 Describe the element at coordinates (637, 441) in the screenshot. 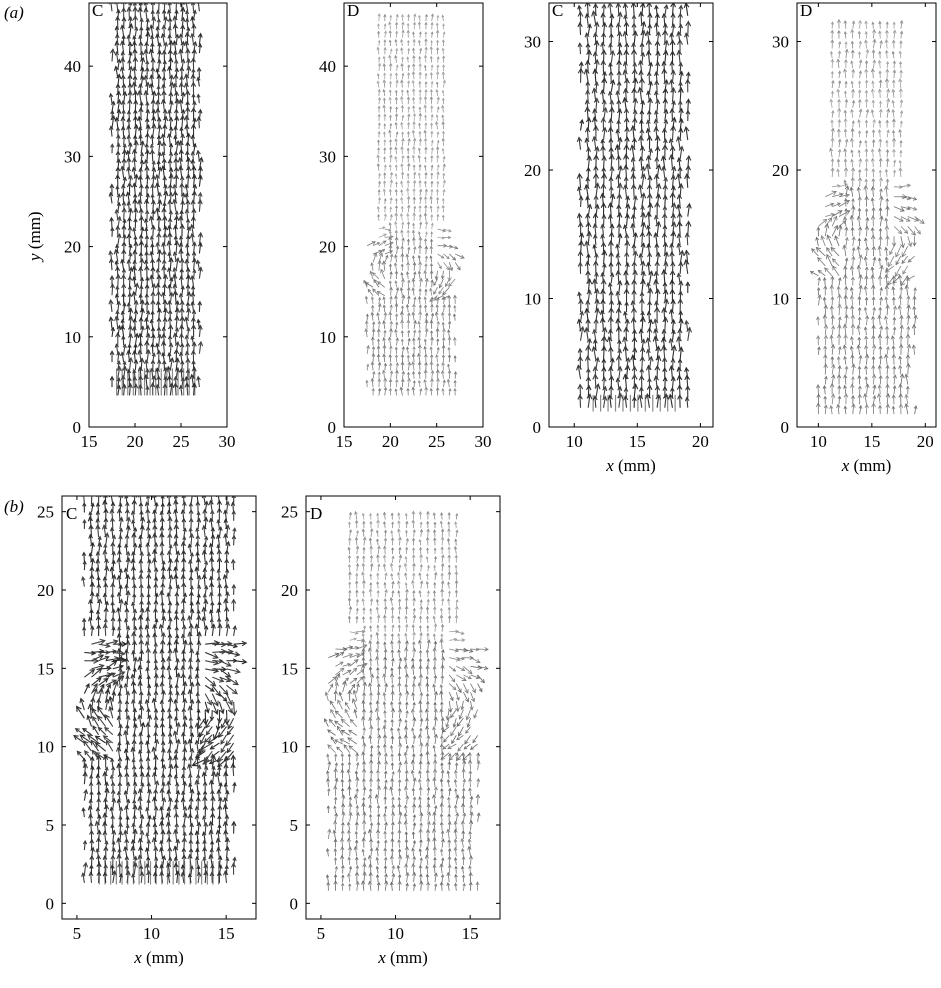

I see `x-tick-label: 15` at that location.